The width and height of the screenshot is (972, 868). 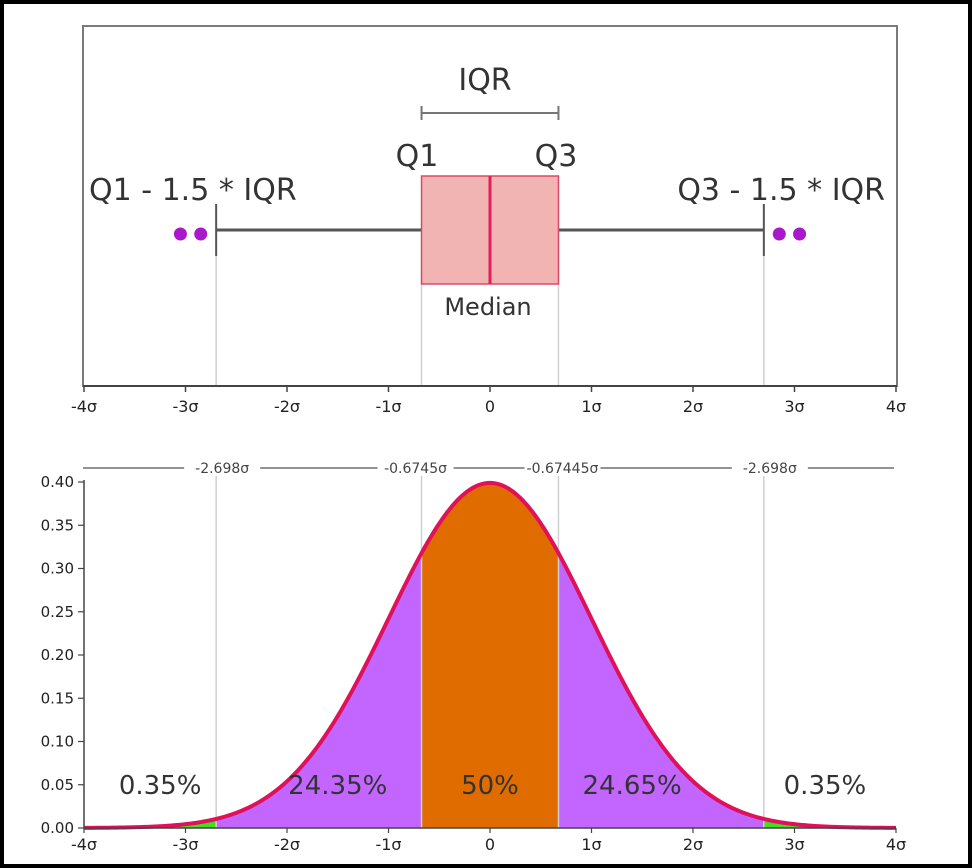 What do you see at coordinates (84, 844) in the screenshot?
I see `density-x-tick-label: -4σ` at bounding box center [84, 844].